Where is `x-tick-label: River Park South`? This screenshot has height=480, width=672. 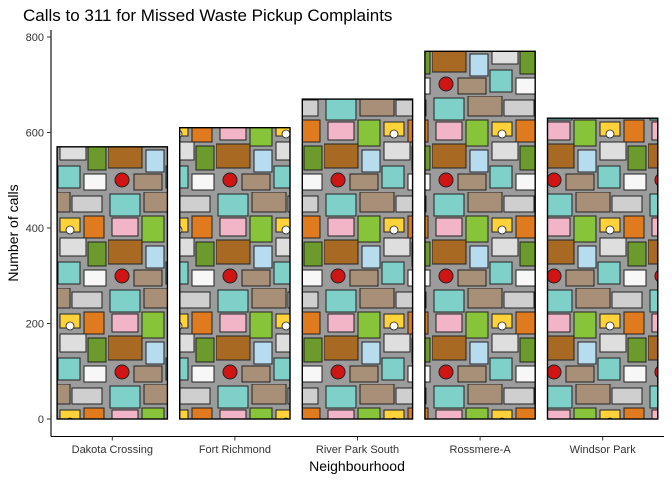
x-tick-label: River Park South is located at coordinates (357, 450).